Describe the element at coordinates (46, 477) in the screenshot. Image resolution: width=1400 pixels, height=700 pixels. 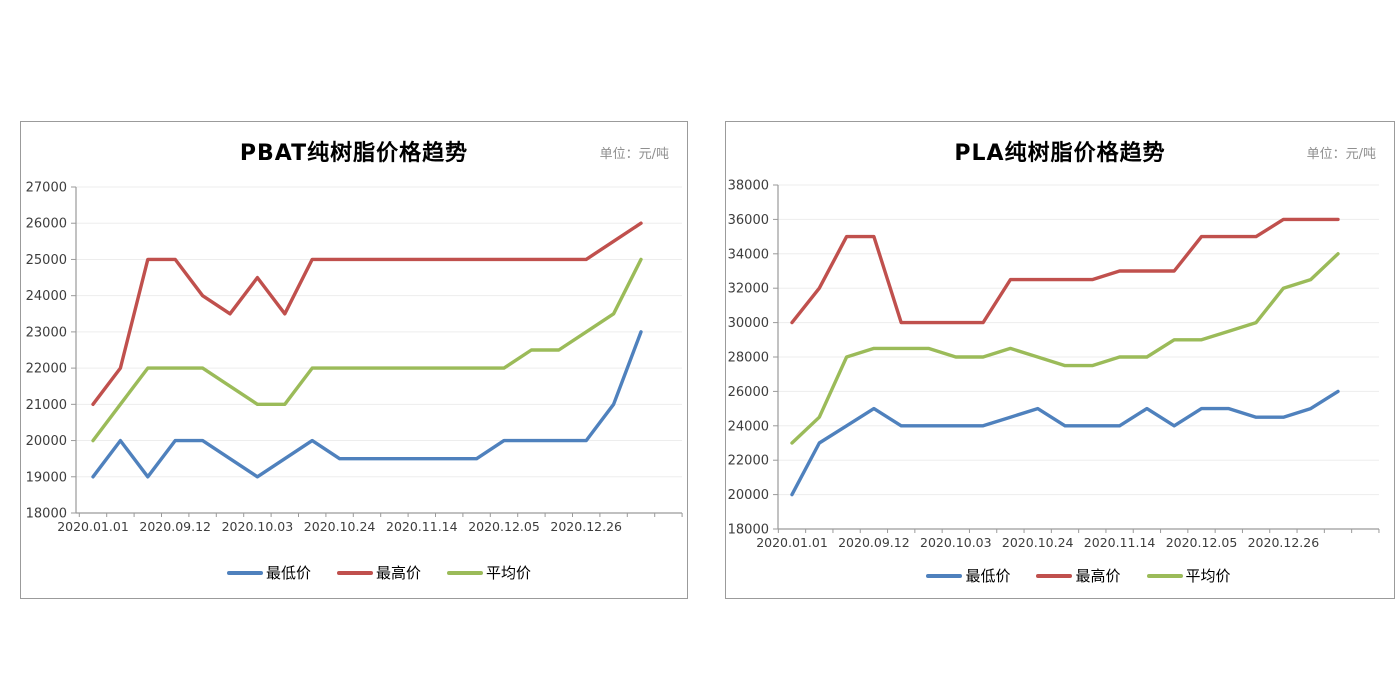
I see `svg-text: 19000` at that location.